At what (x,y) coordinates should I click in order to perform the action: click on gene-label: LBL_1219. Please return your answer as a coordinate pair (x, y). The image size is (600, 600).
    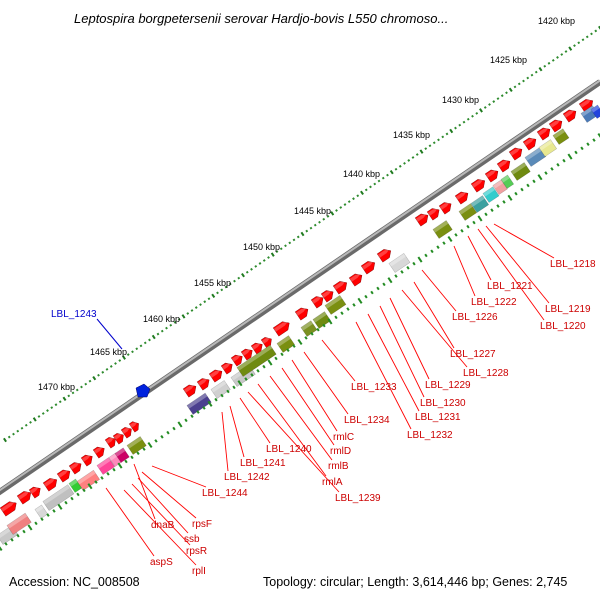
    Looking at the image, I should click on (568, 309).